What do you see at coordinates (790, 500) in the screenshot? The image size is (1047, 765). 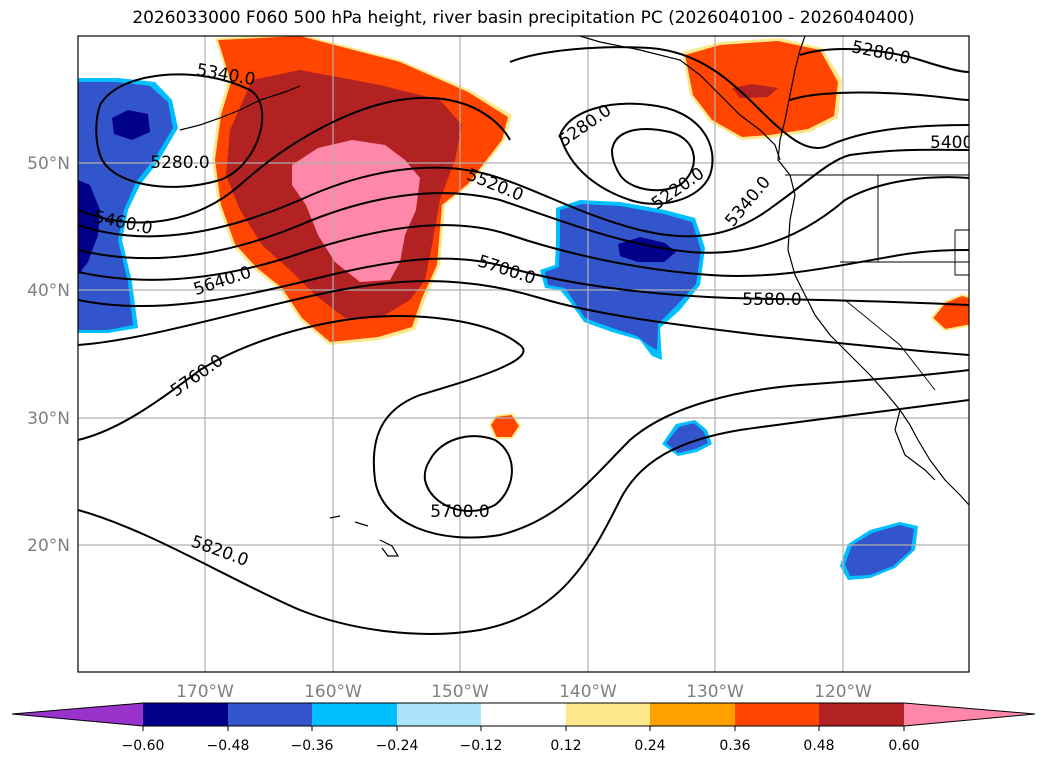 I see `precip-negative-east` at bounding box center [790, 500].